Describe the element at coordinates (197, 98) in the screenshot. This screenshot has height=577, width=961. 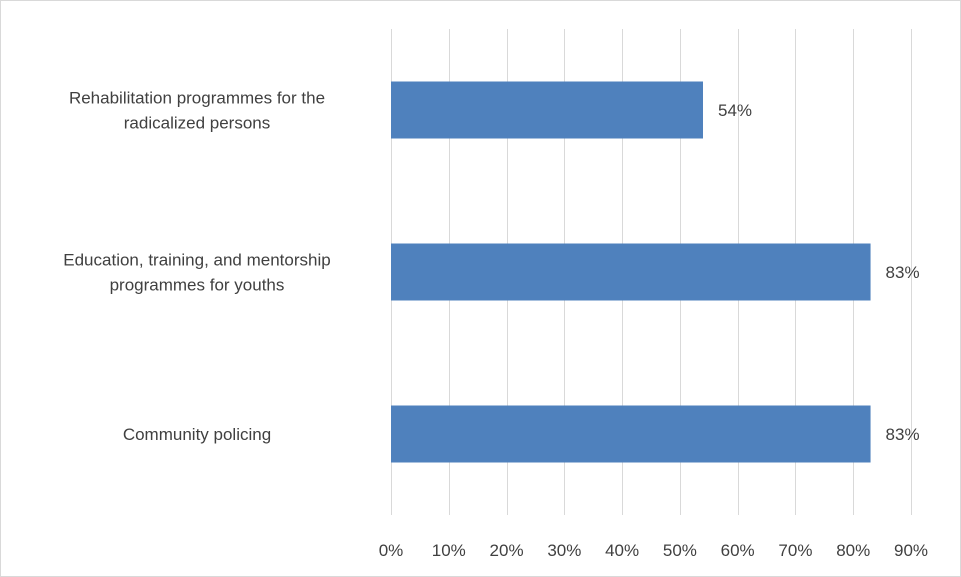
I see `category-label: Rehabilitation programmes for the` at that location.